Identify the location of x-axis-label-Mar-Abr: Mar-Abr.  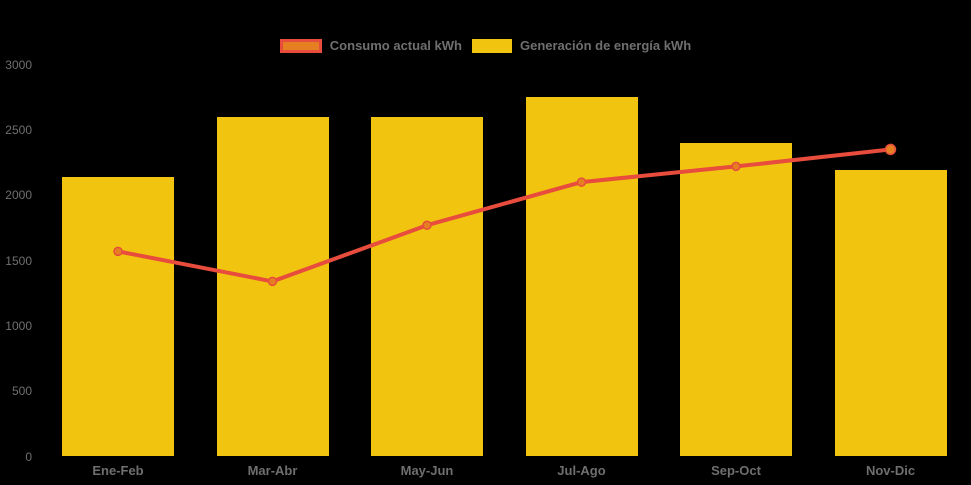
(272, 470).